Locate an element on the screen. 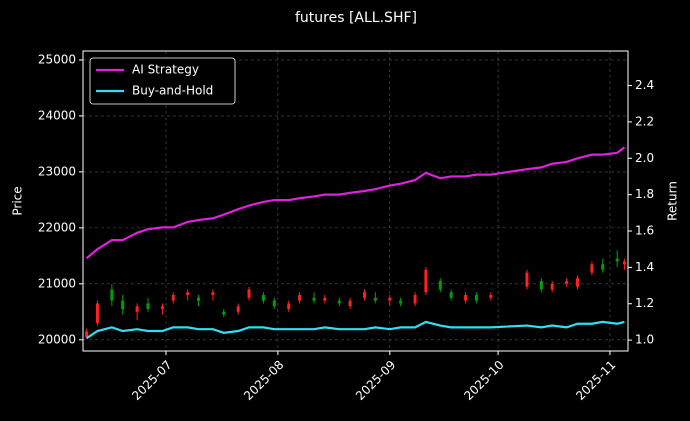 The image size is (690, 421). legend: AI Strategy Buy-and-Hold is located at coordinates (162, 81).